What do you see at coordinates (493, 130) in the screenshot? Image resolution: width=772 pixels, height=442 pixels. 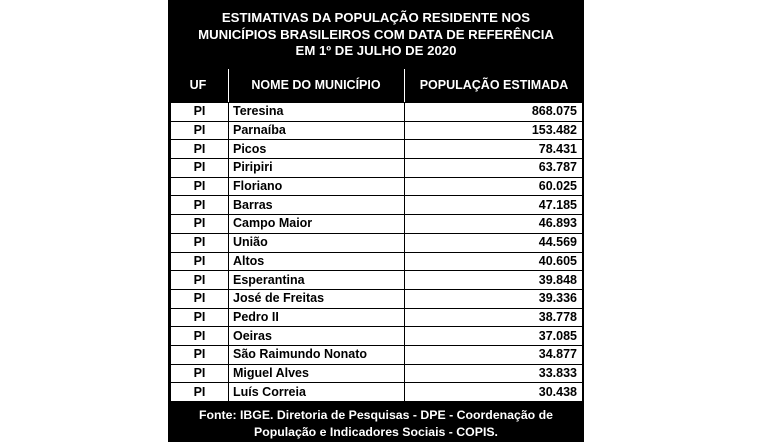 I see `cell-population: 153.482` at bounding box center [493, 130].